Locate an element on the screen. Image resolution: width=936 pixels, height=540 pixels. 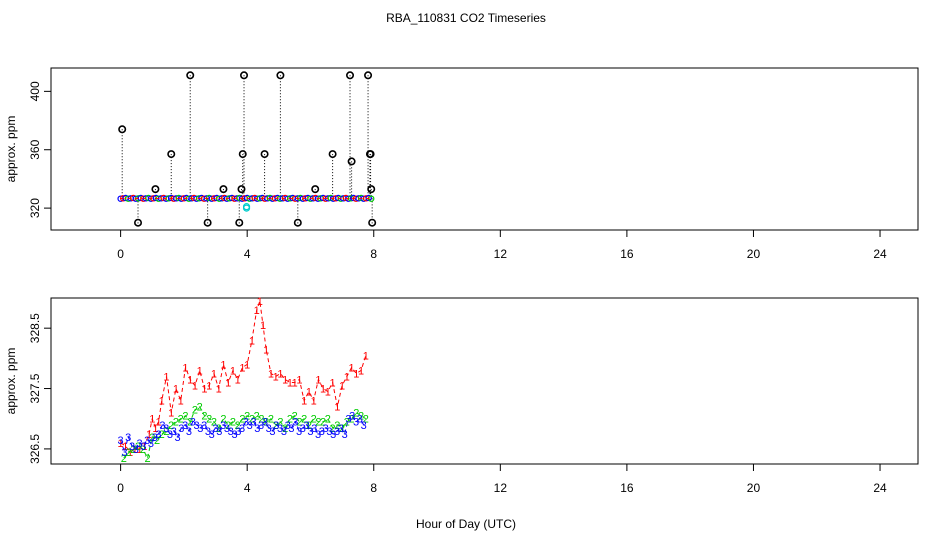
y-tick-label: 327.5 is located at coordinates (35, 388).